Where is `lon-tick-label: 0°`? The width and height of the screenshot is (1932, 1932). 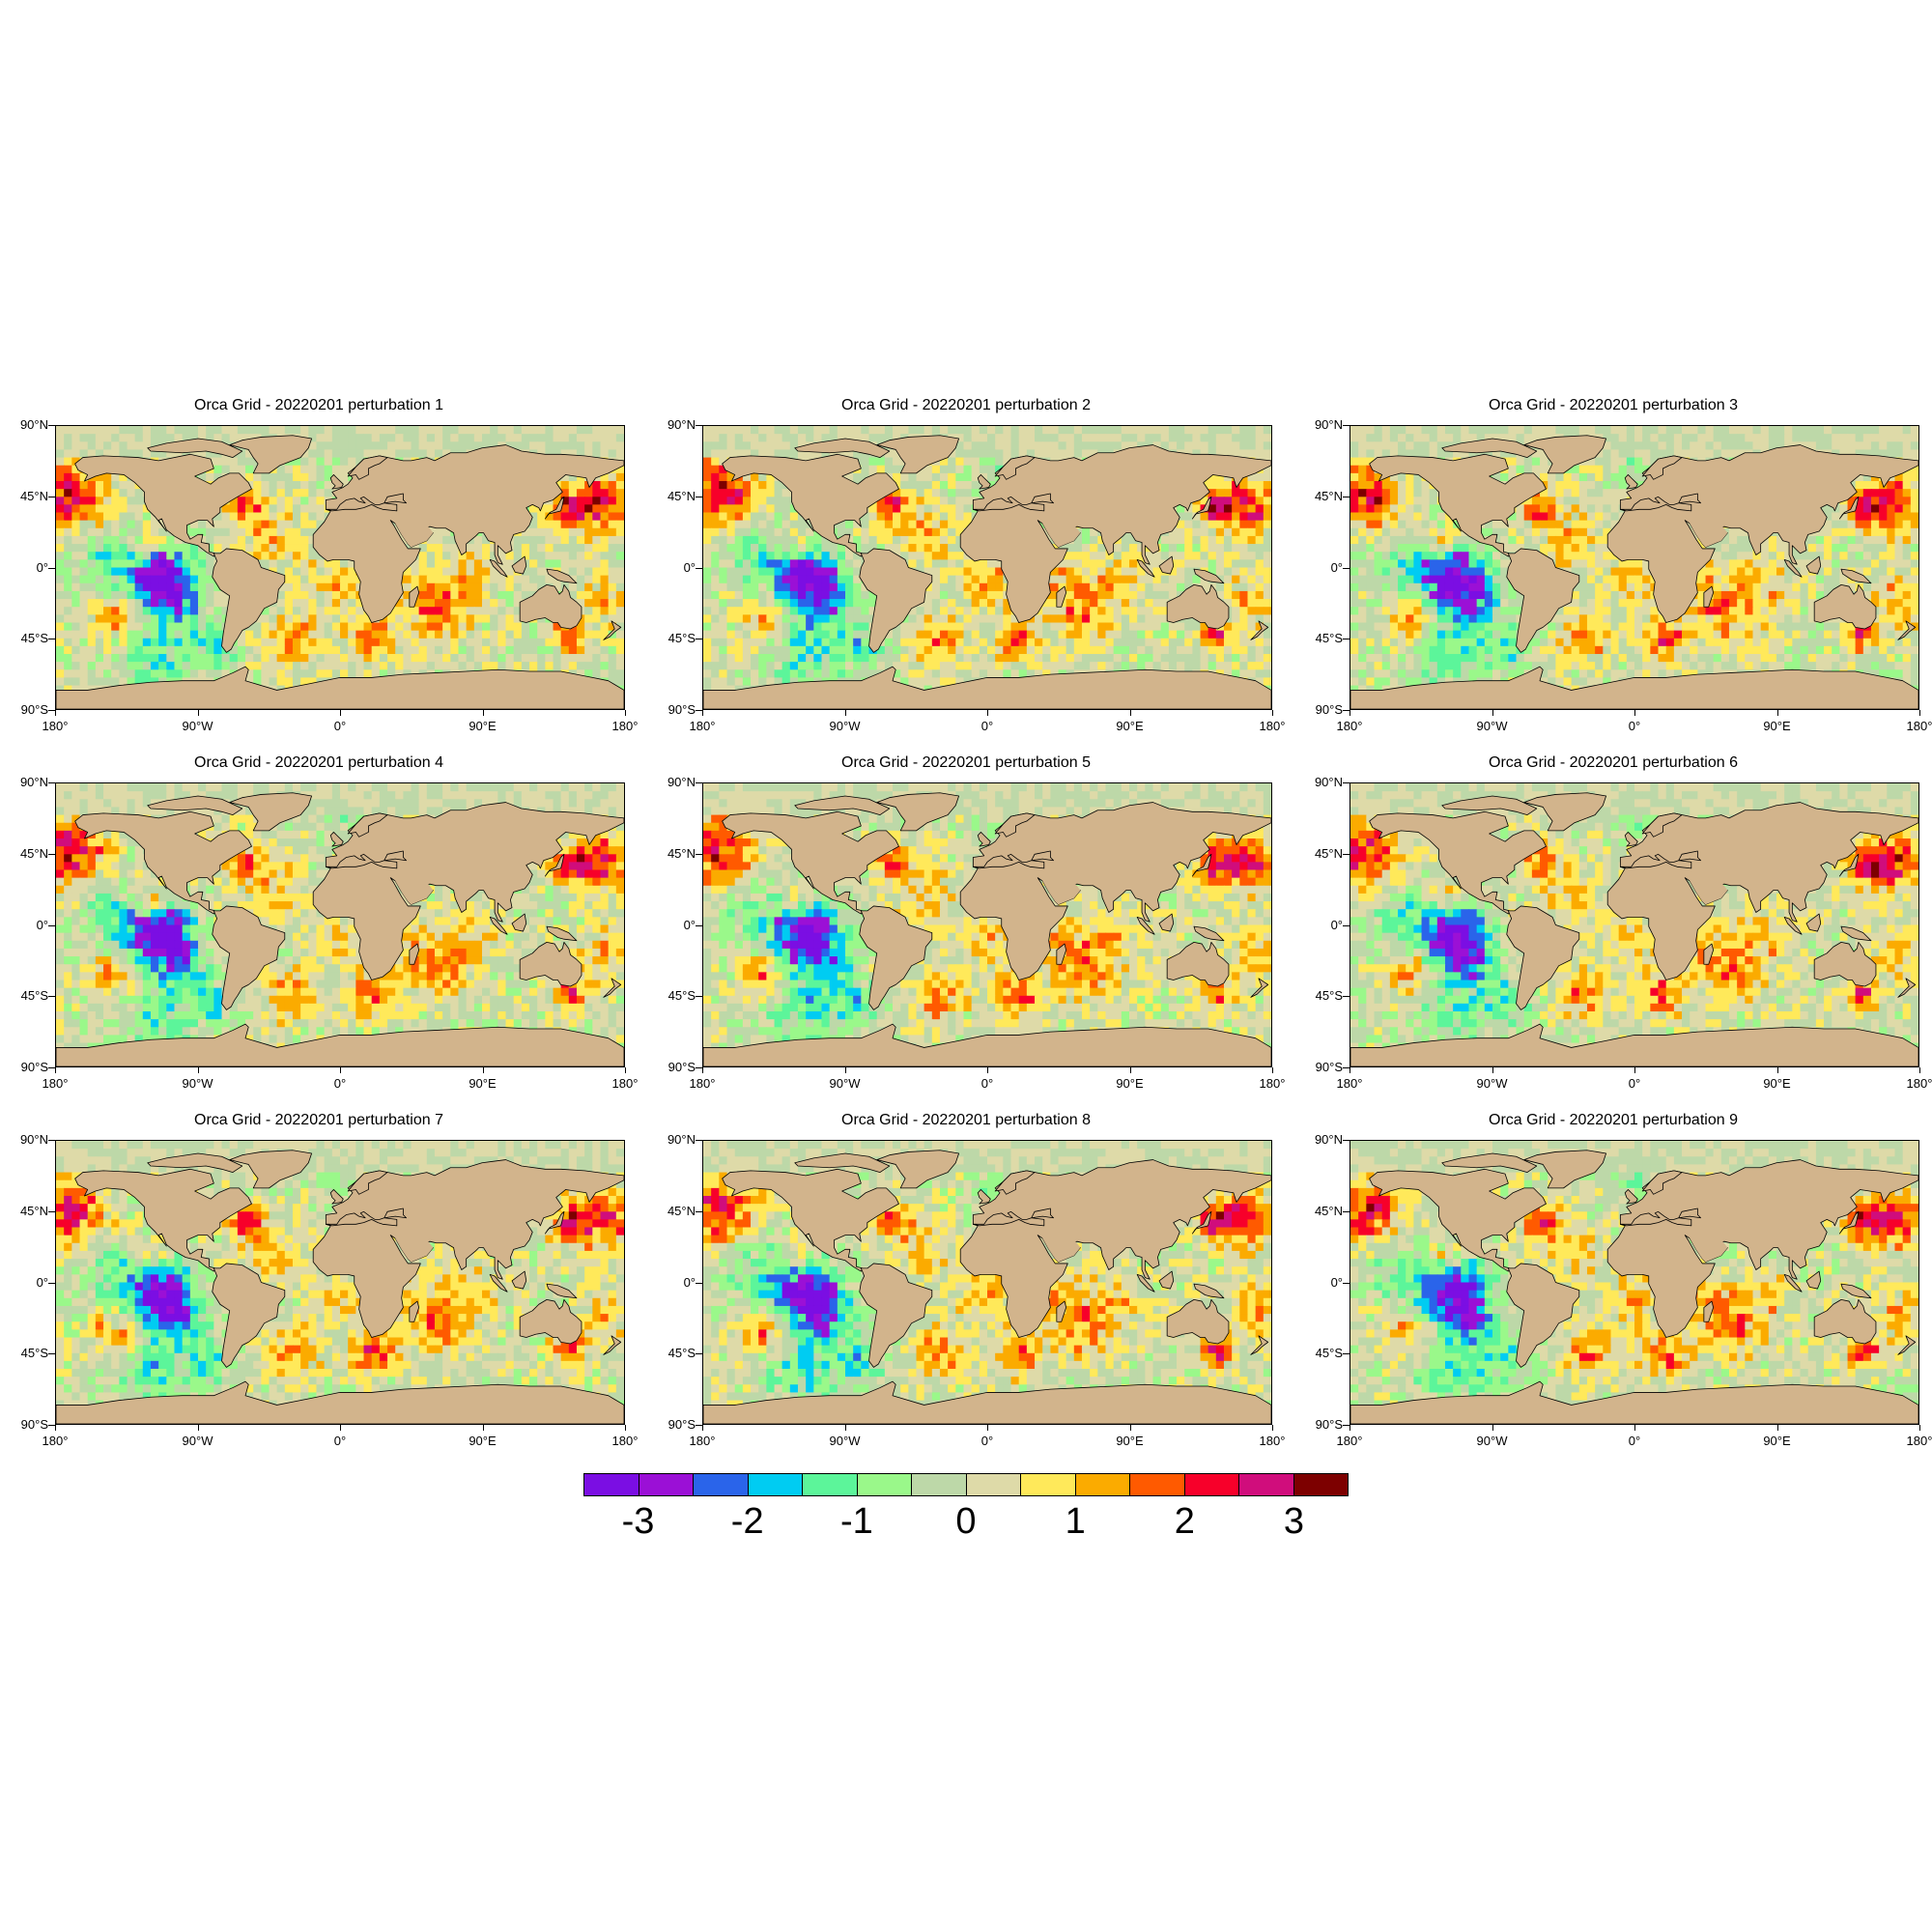 lon-tick-label: 0° is located at coordinates (340, 726).